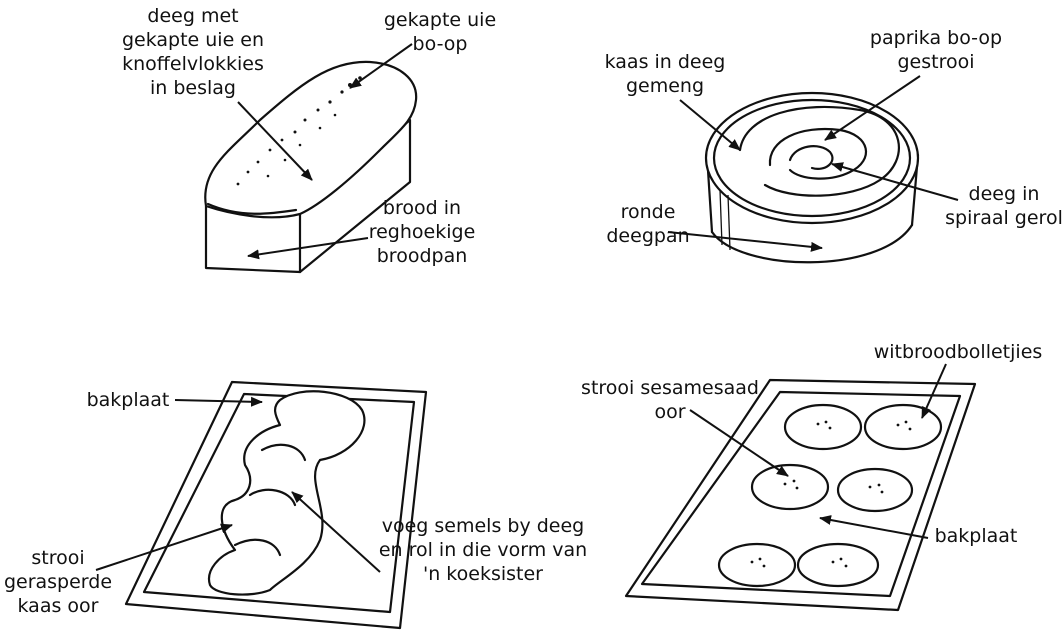 This screenshot has width=1062, height=642. What do you see at coordinates (193, 64) in the screenshot?
I see `label-line: knoffelvlokkies` at bounding box center [193, 64].